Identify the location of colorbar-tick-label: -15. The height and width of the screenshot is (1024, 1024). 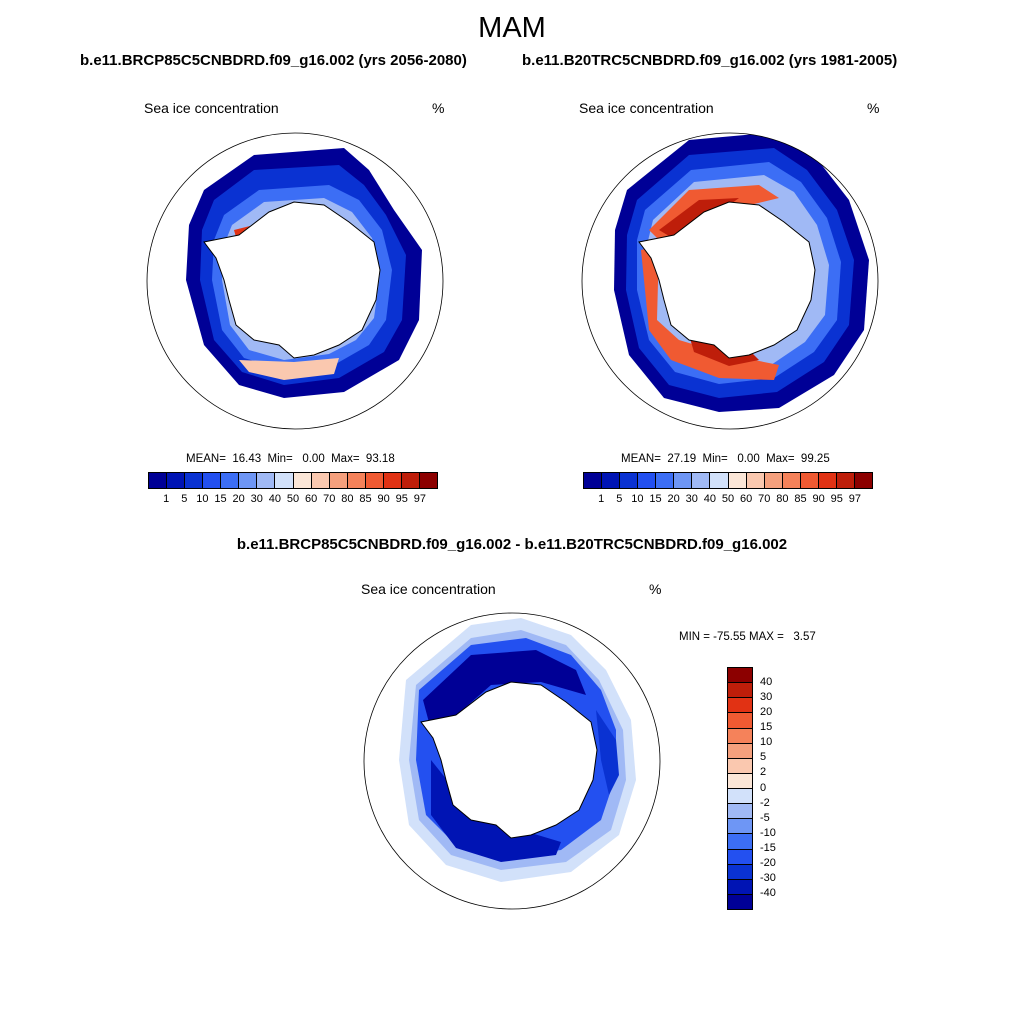
(768, 847).